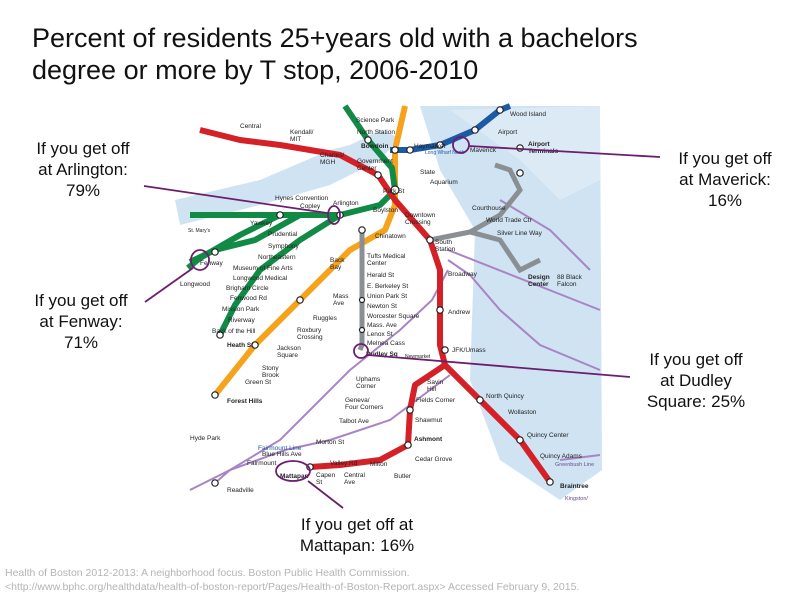 The image size is (800, 600). I want to click on label-tufts-2: Center, so click(377, 263).